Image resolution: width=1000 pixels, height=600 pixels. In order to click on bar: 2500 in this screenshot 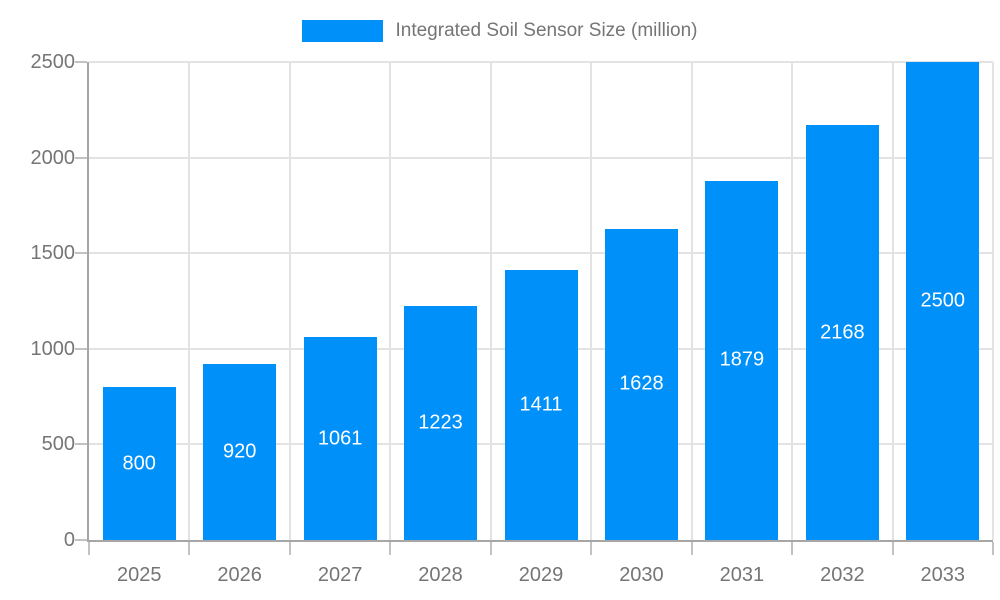, I will do `click(943, 301)`.